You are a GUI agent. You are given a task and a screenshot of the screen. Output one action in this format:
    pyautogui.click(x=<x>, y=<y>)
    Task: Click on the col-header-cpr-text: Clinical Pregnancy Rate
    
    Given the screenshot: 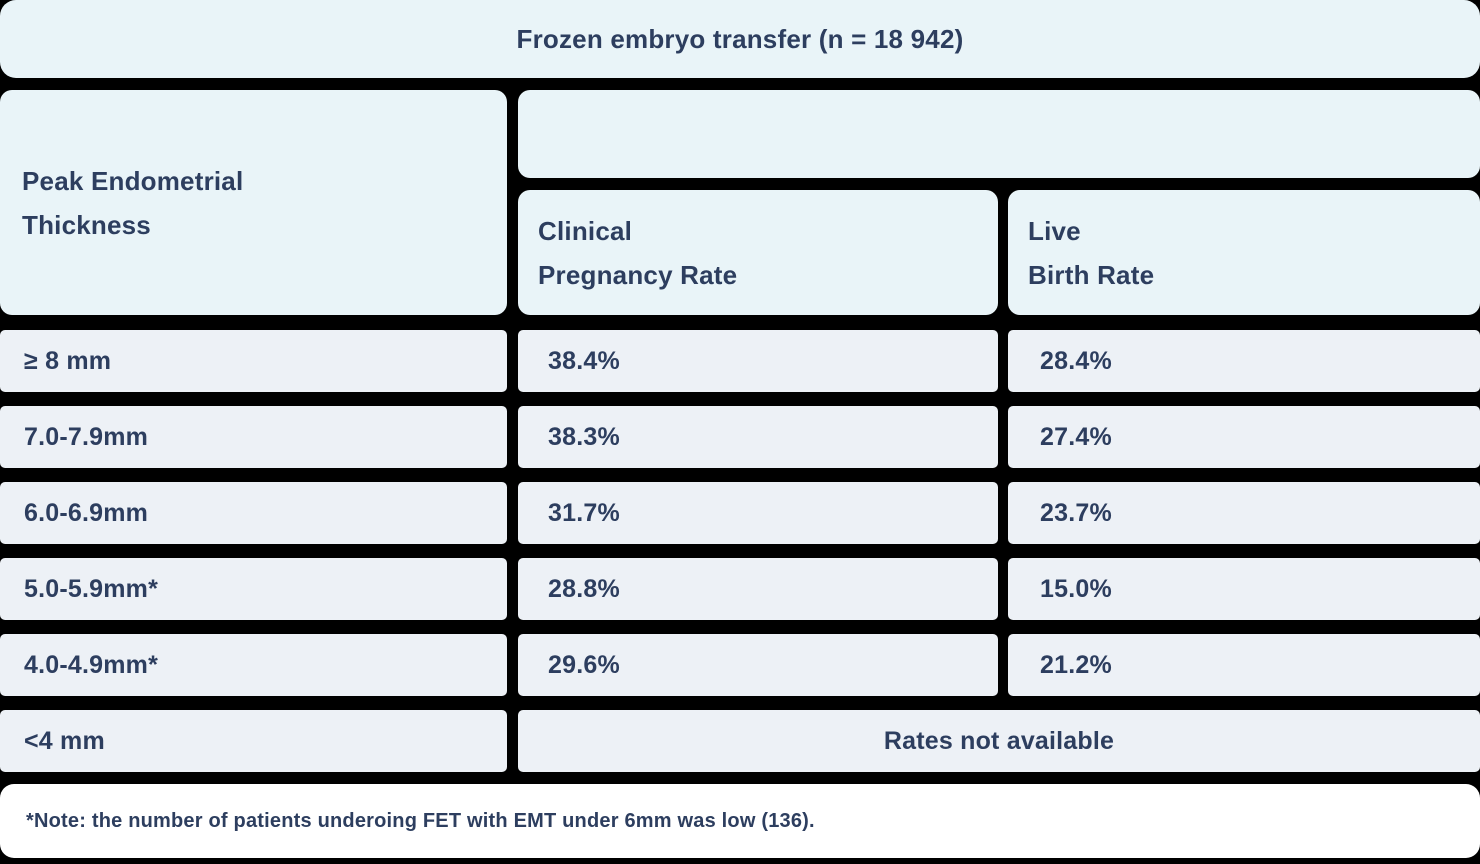 What is the action you would take?
    pyautogui.click(x=637, y=253)
    